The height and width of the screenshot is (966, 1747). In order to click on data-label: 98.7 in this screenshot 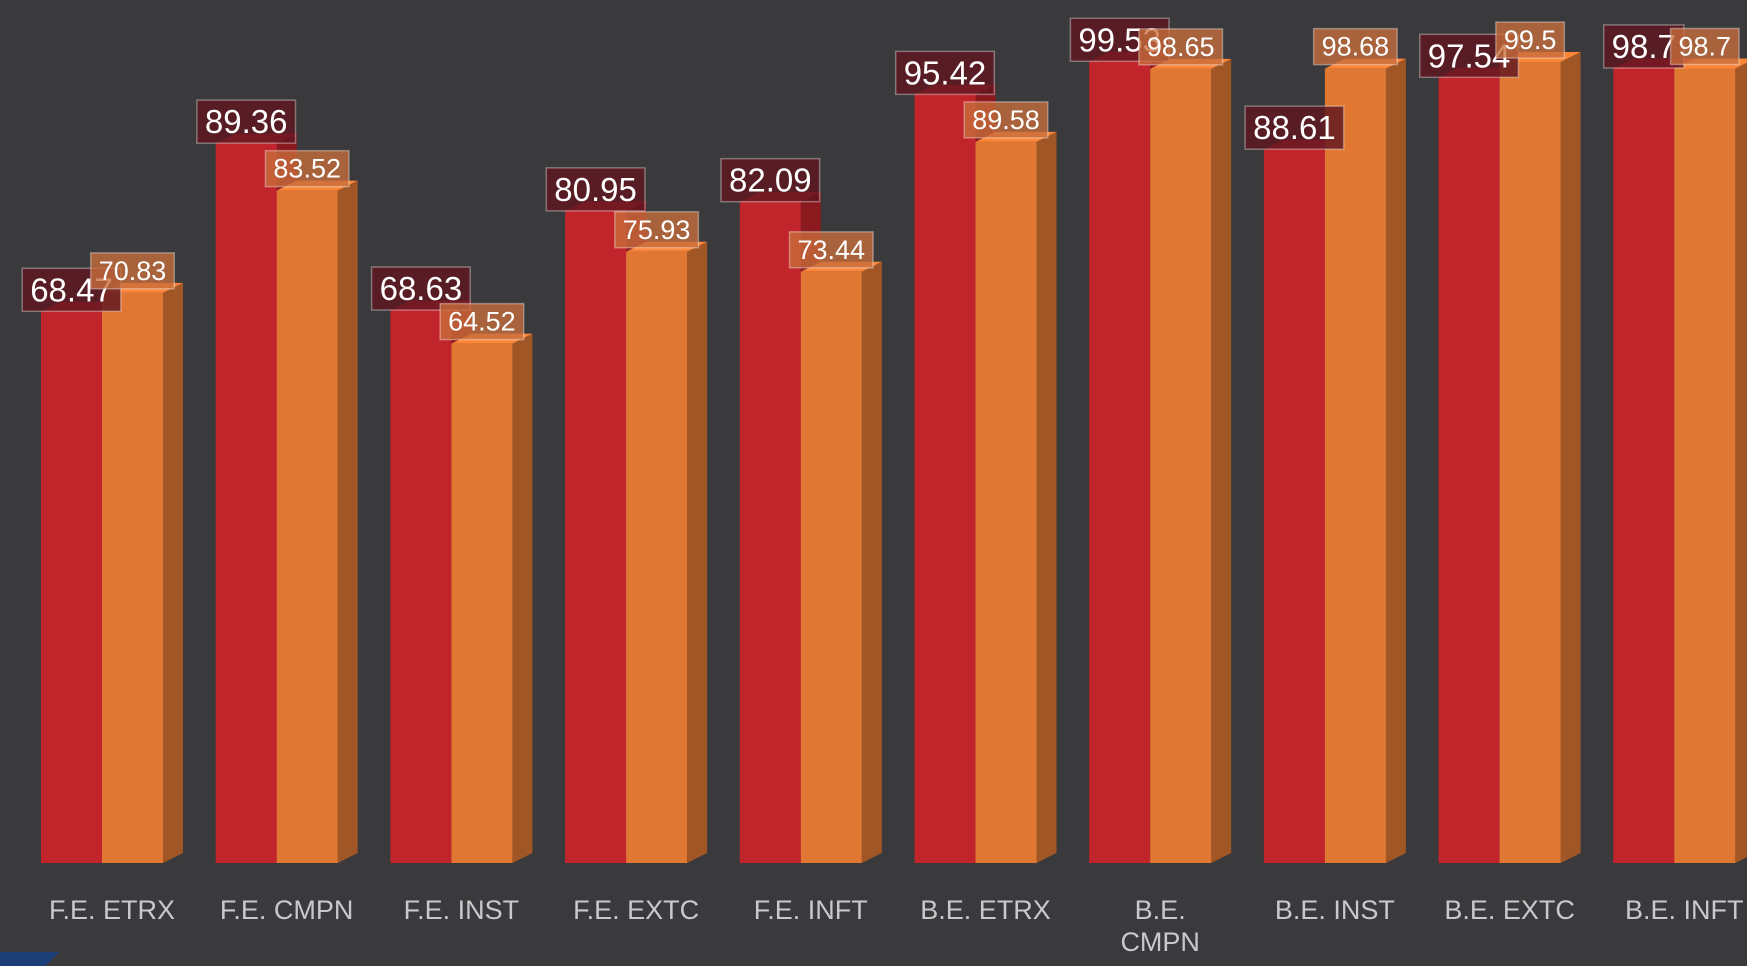, I will do `click(1704, 46)`.